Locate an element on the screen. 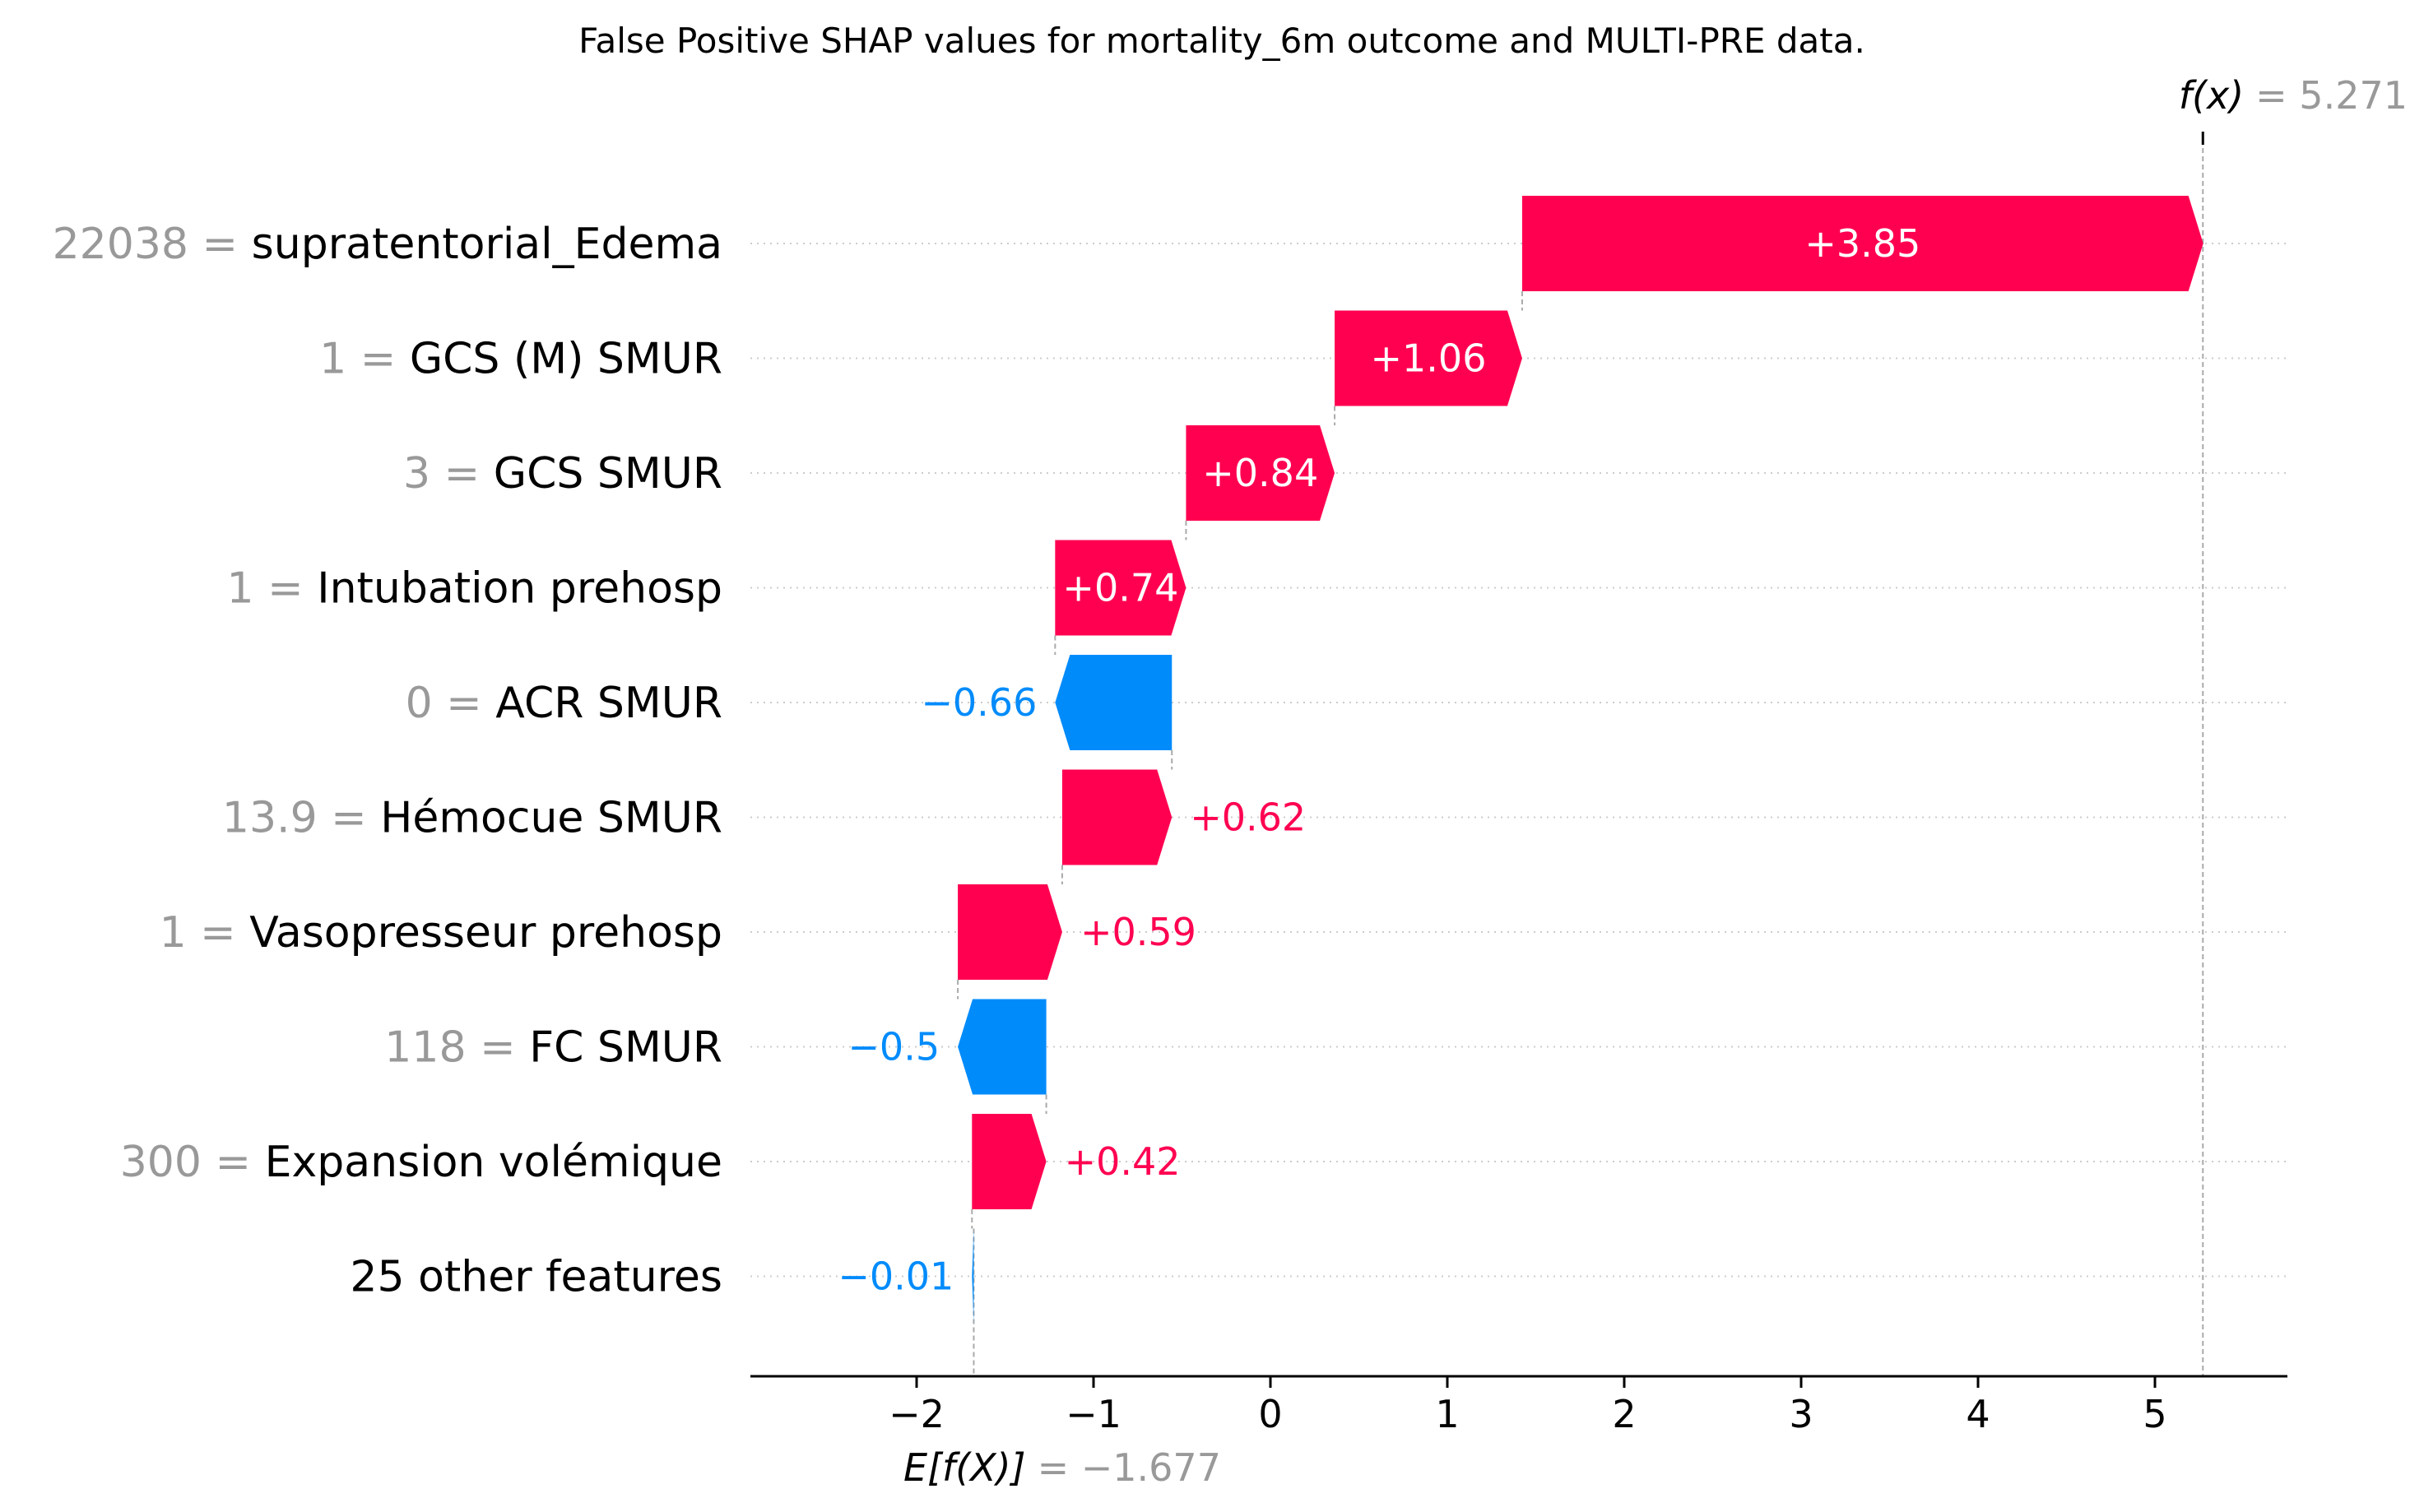 This screenshot has height=1512, width=2424. feature-name: GCS SMUR is located at coordinates (608, 474).